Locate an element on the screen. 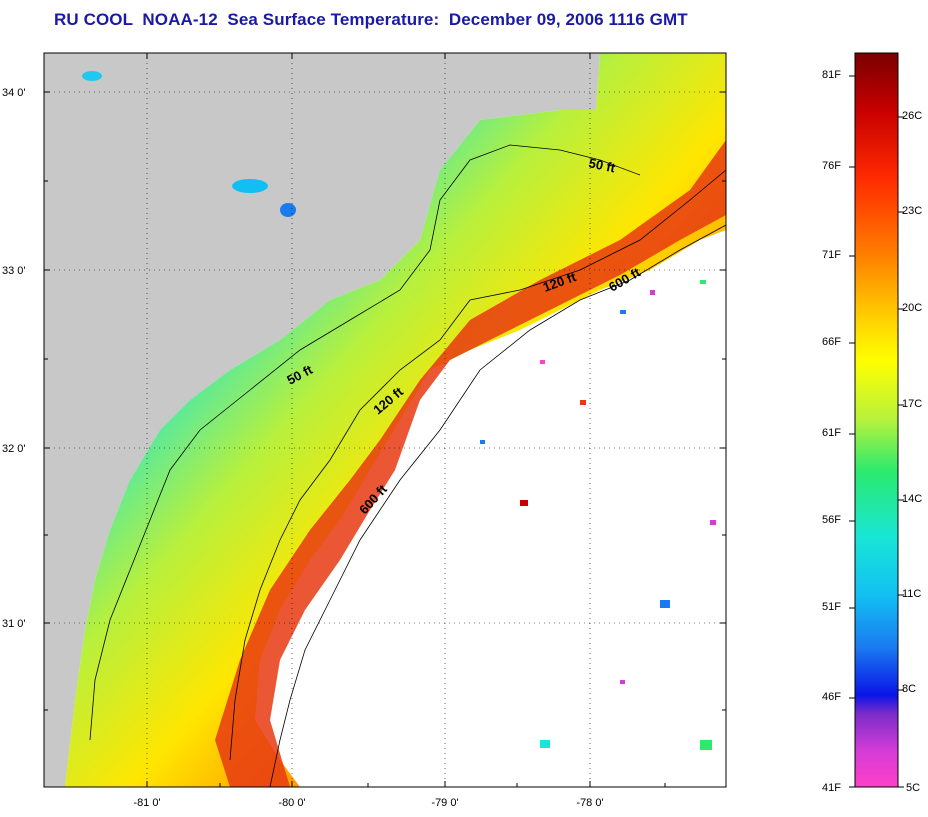 Image resolution: width=928 pixels, height=817 pixels. lat-label-33: 33 0' is located at coordinates (14, 271).